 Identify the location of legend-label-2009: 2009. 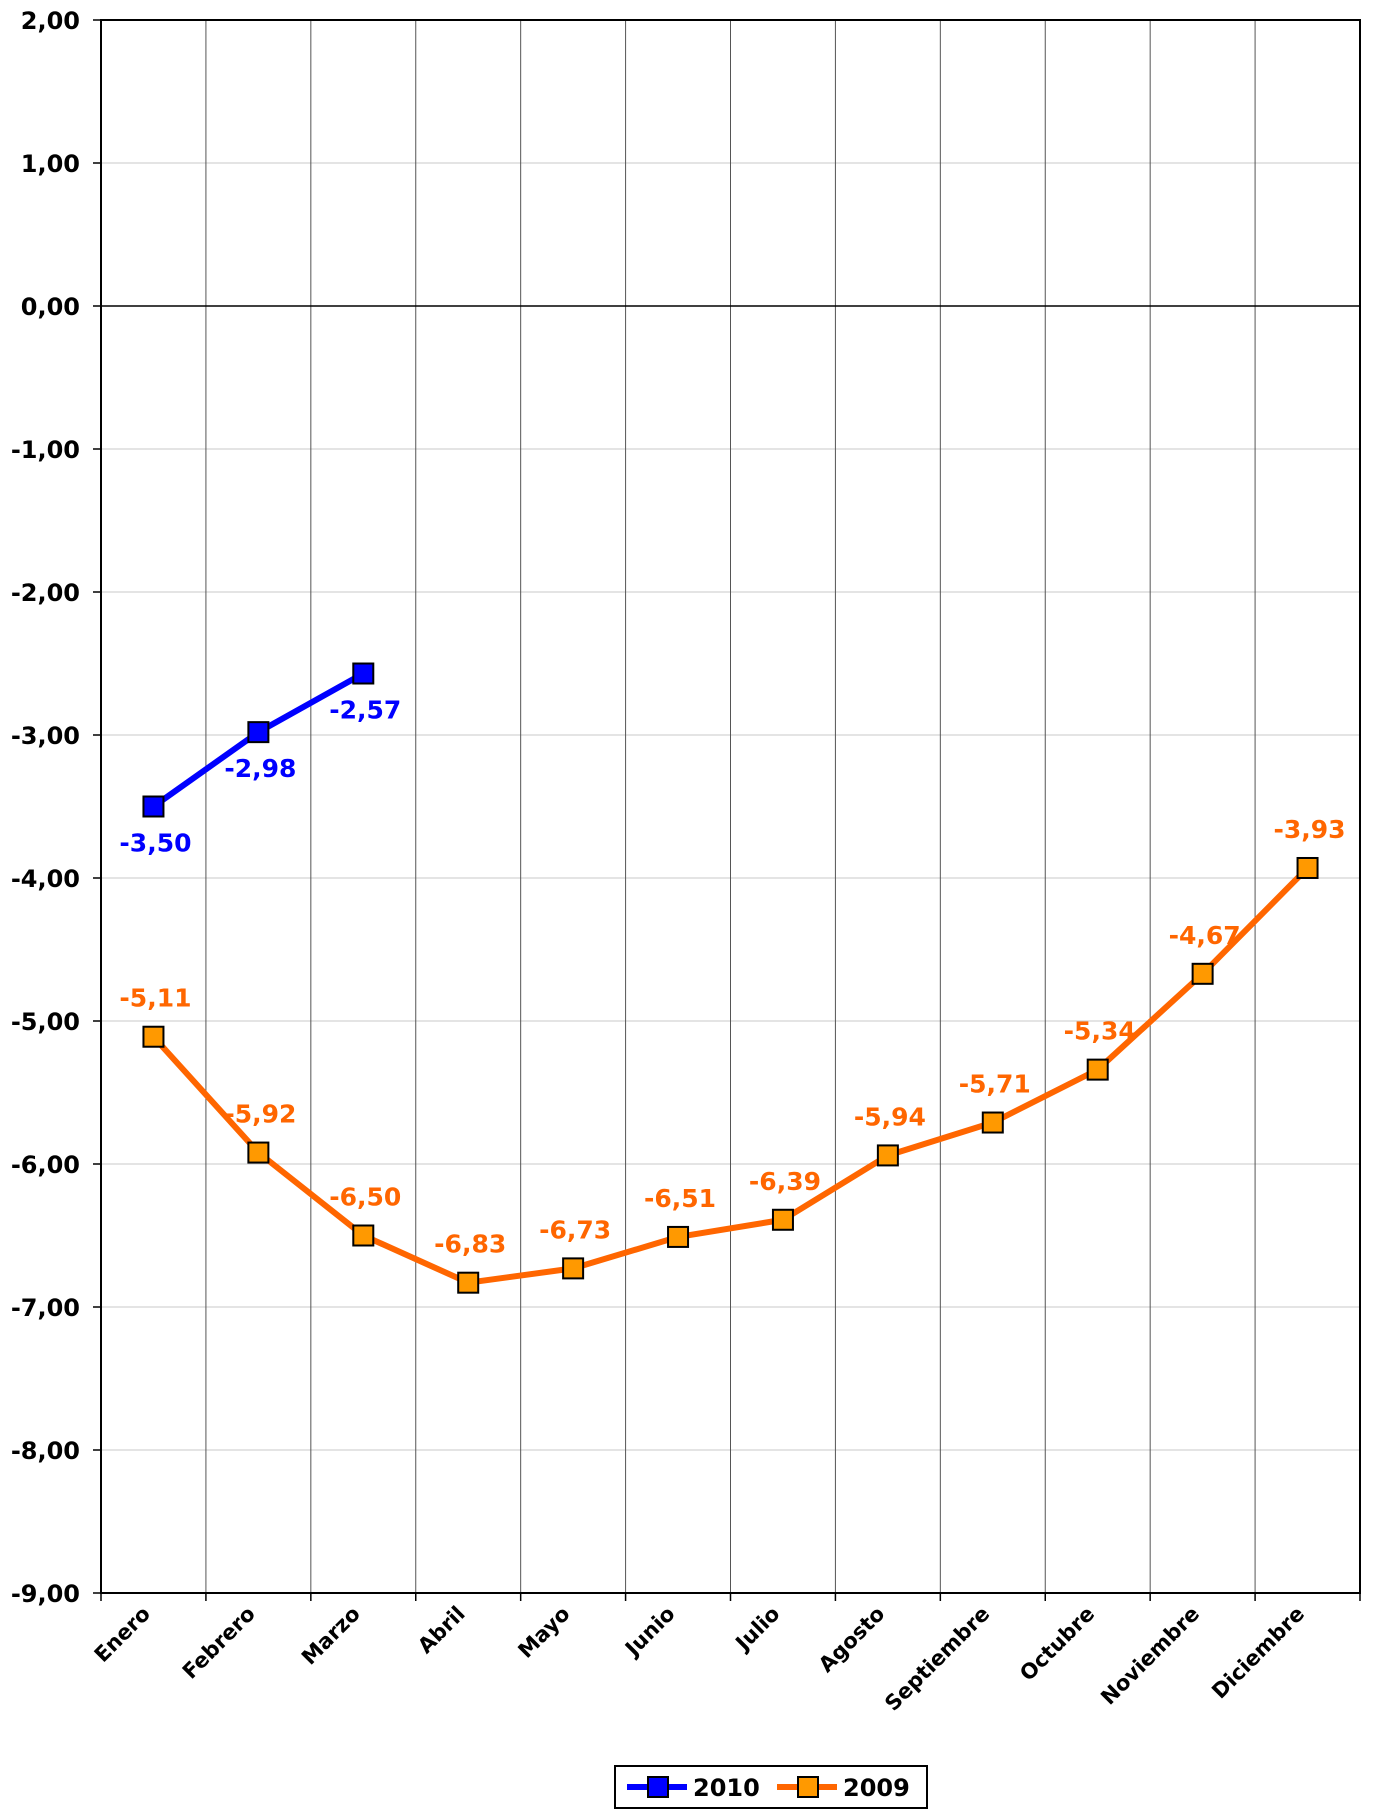
(876, 1788).